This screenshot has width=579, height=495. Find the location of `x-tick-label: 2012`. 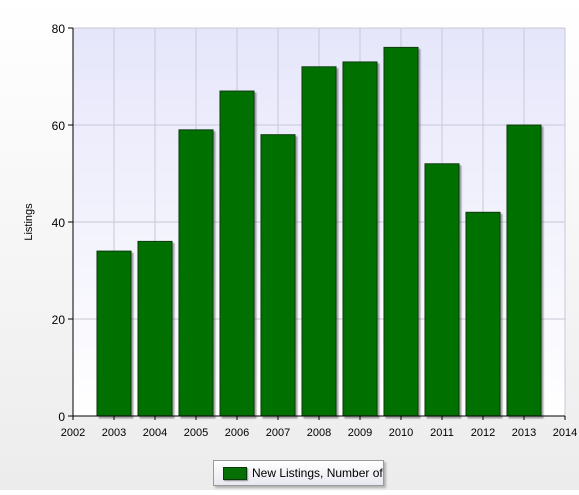

x-tick-label: 2012 is located at coordinates (483, 433).